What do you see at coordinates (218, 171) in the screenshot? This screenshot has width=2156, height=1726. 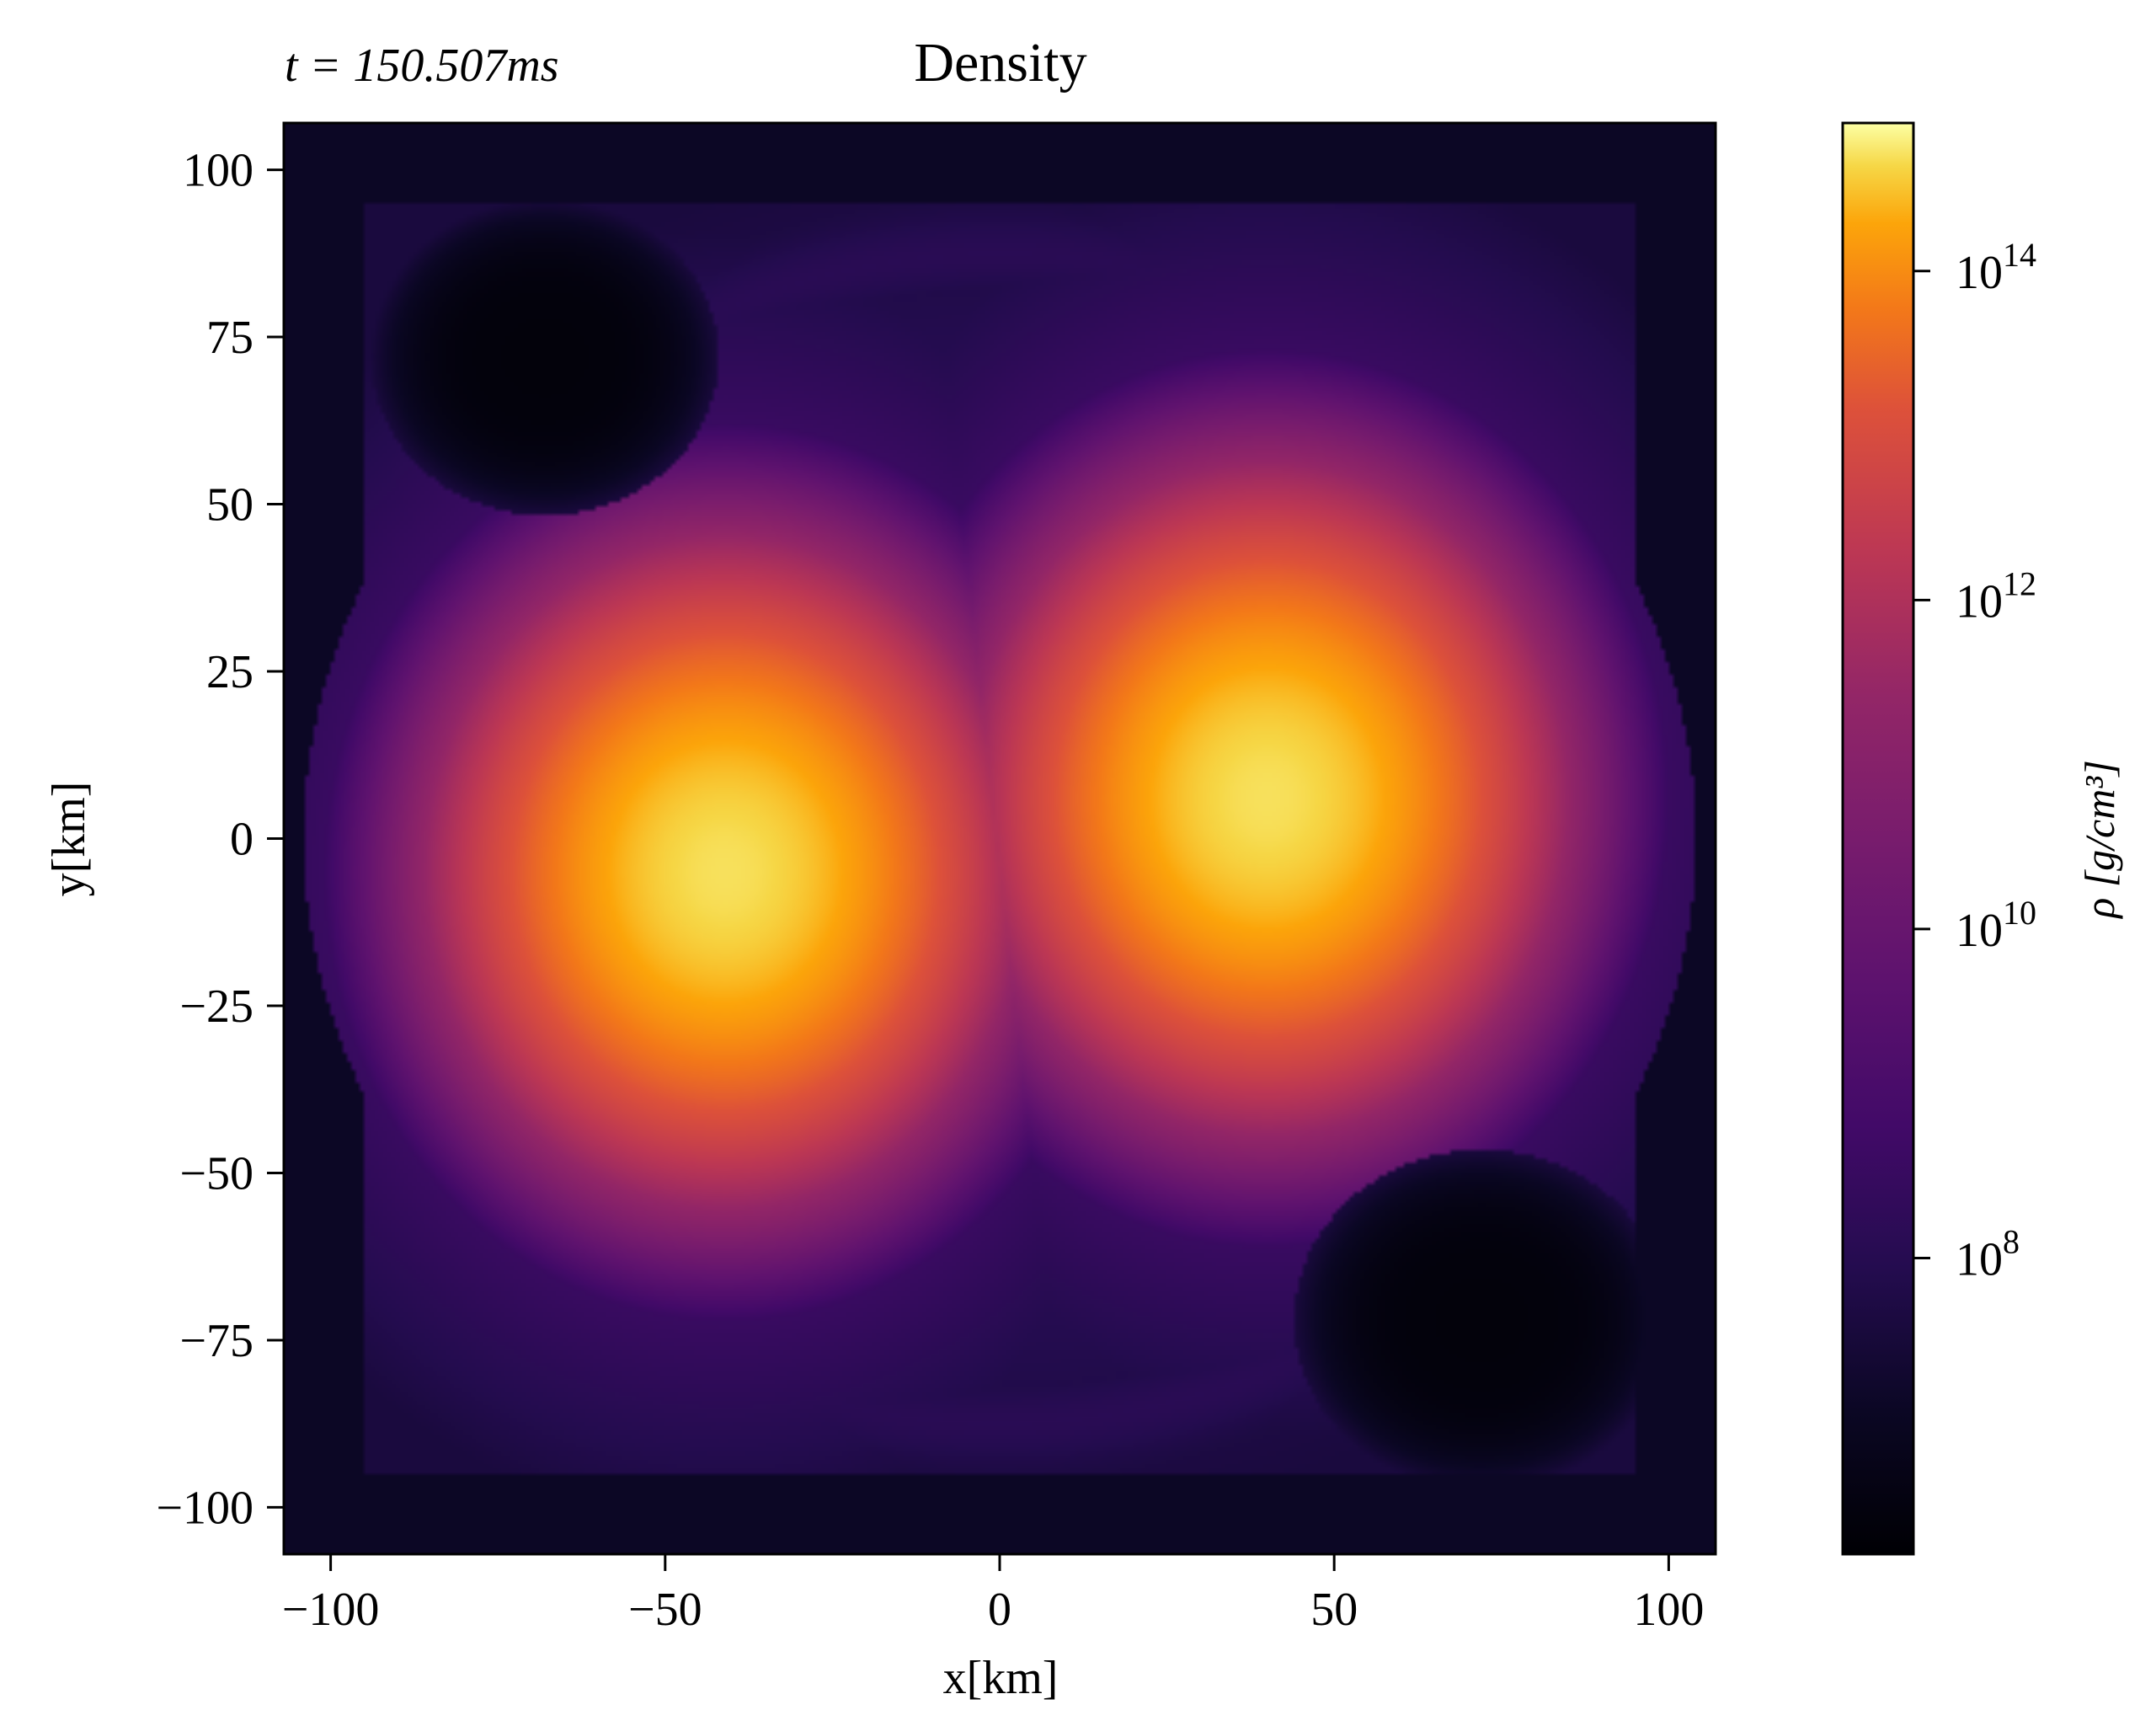 I see `y-tick-label: 100` at bounding box center [218, 171].